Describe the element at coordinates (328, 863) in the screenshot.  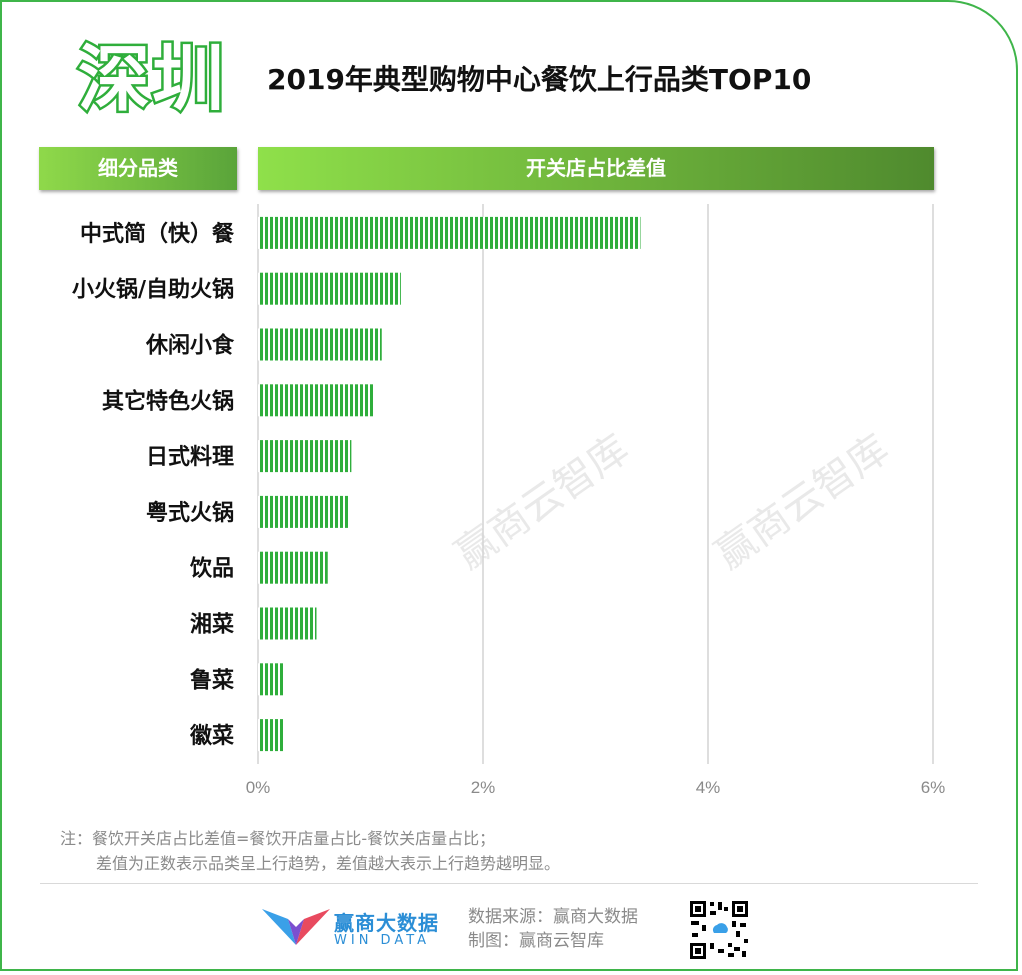
I see `footnote-line-2: 差值为正数表示品类呈上行趋势，差值越大表示上行趋势越明显。` at that location.